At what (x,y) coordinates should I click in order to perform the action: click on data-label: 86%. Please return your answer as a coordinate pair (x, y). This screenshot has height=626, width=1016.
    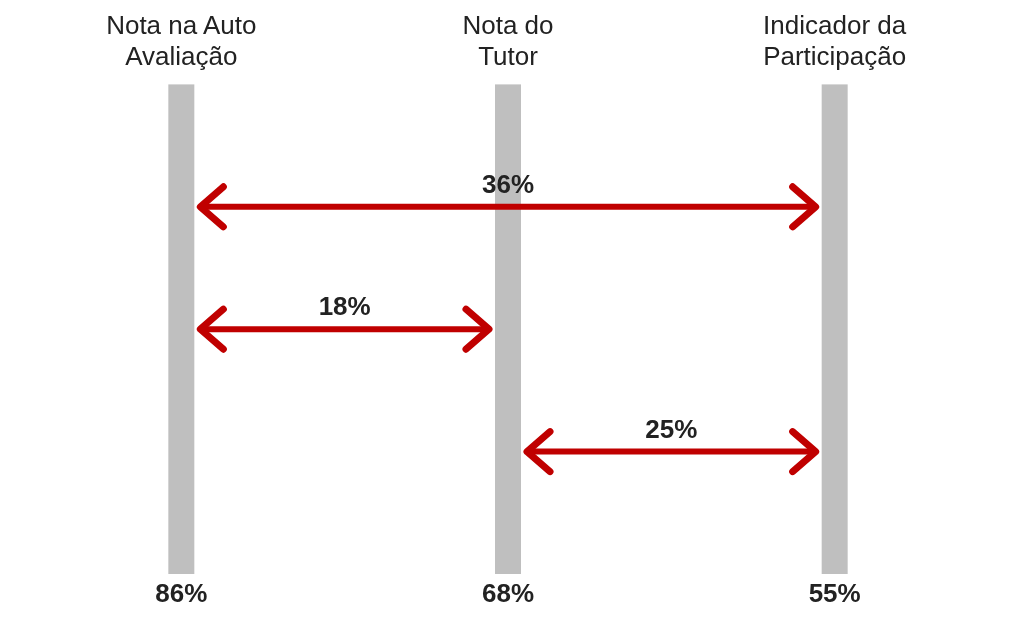
    Looking at the image, I should click on (181, 593).